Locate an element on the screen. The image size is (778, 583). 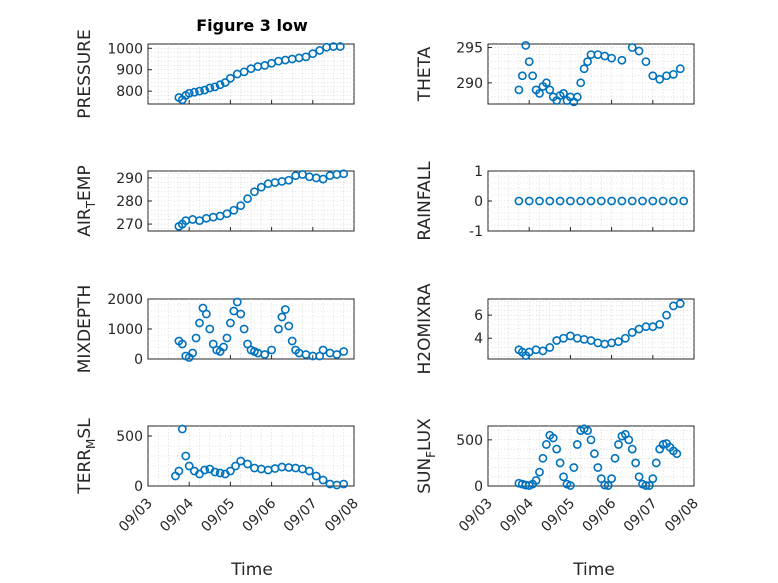
y-axis-label-2: THETA is located at coordinates (425, 74).